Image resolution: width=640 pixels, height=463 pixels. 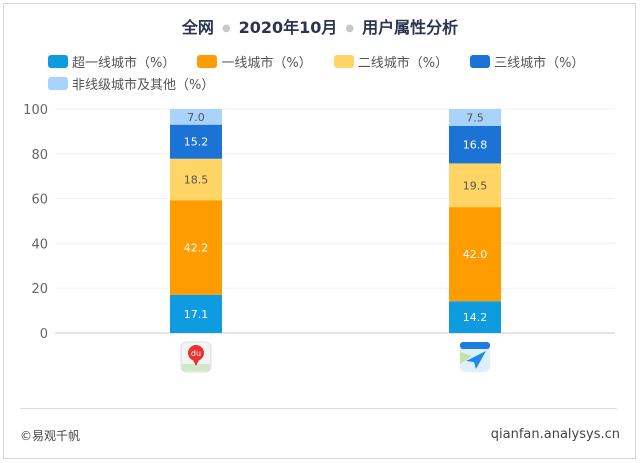 What do you see at coordinates (35, 110) in the screenshot?
I see `y-tick-label: 100` at bounding box center [35, 110].